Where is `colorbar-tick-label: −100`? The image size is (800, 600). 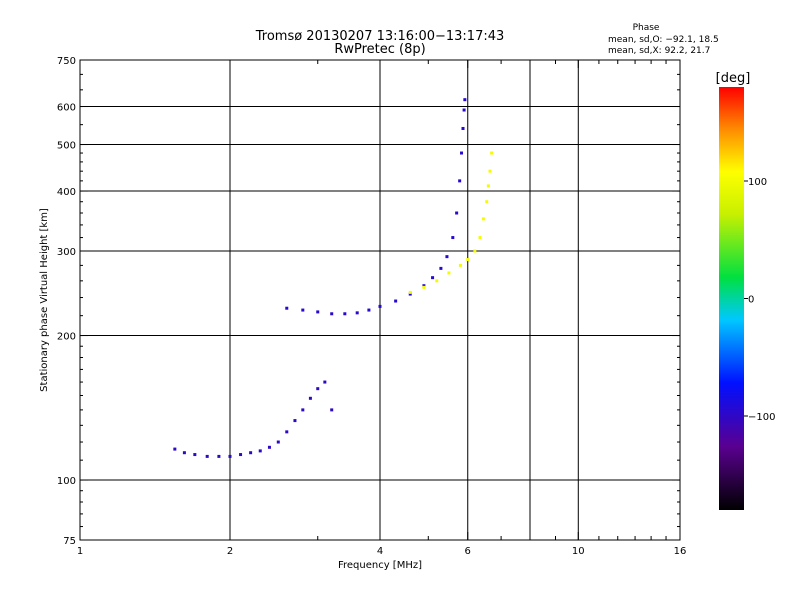 colorbar-tick-label: −100 is located at coordinates (761, 417).